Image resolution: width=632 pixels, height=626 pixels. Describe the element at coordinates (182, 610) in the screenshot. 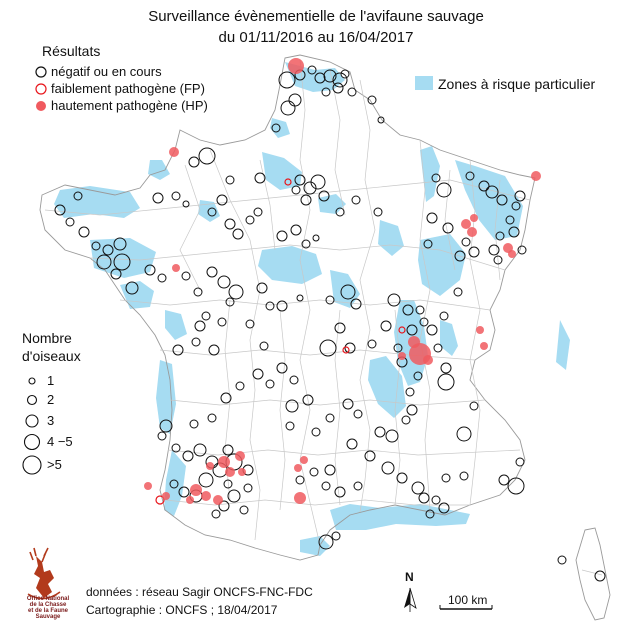

I see `cartography-text: Cartographie : ONCFS ; 18/04/2017` at that location.